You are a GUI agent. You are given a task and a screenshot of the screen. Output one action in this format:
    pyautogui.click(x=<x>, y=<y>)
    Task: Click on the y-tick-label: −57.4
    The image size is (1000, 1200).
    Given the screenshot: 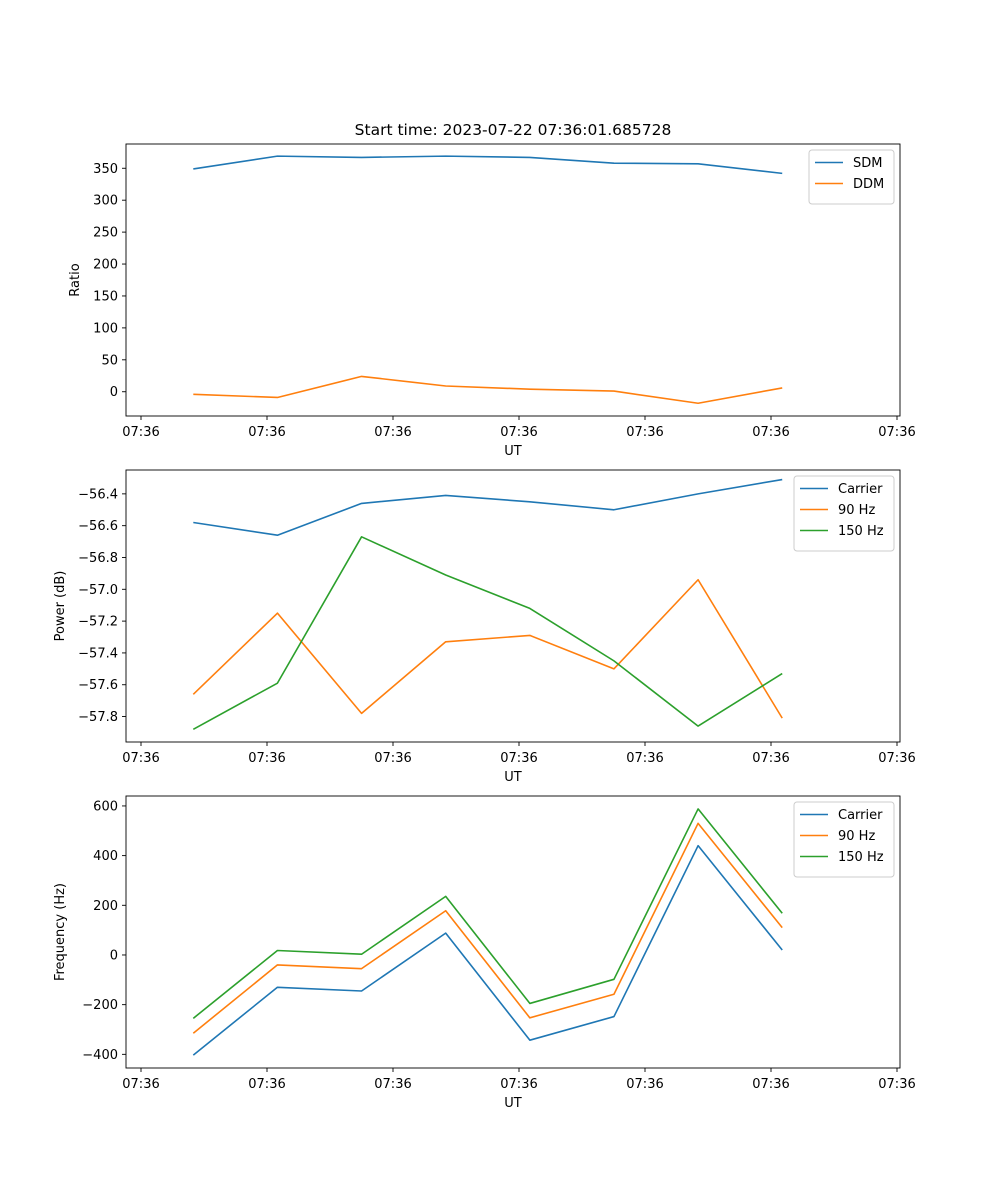 What is the action you would take?
    pyautogui.click(x=98, y=653)
    